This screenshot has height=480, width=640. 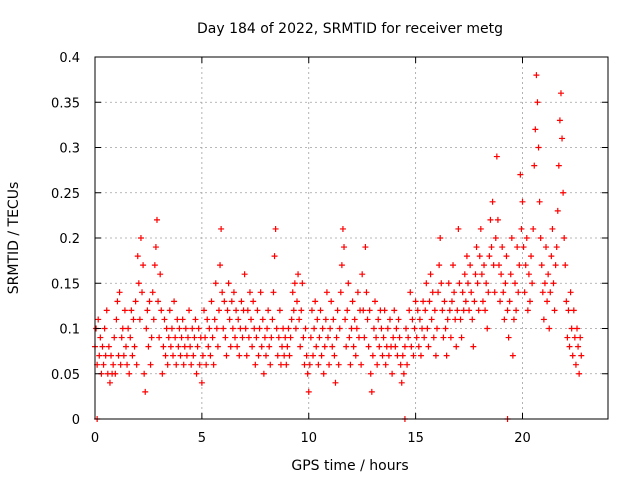 I want to click on y-tick-label: 0.35, so click(x=65, y=103).